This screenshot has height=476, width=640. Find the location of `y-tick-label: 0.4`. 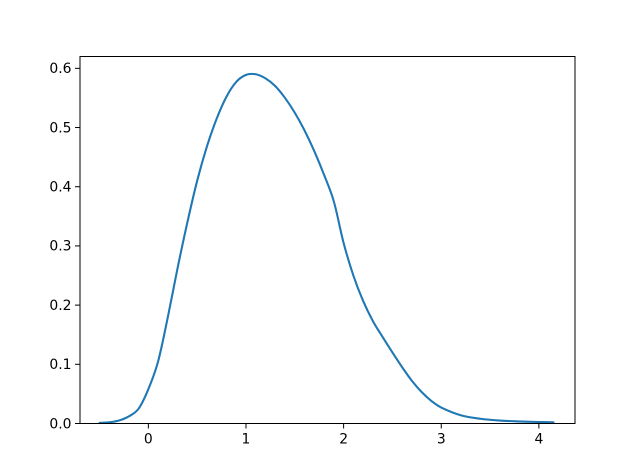

y-tick-label: 0.4 is located at coordinates (60, 188).